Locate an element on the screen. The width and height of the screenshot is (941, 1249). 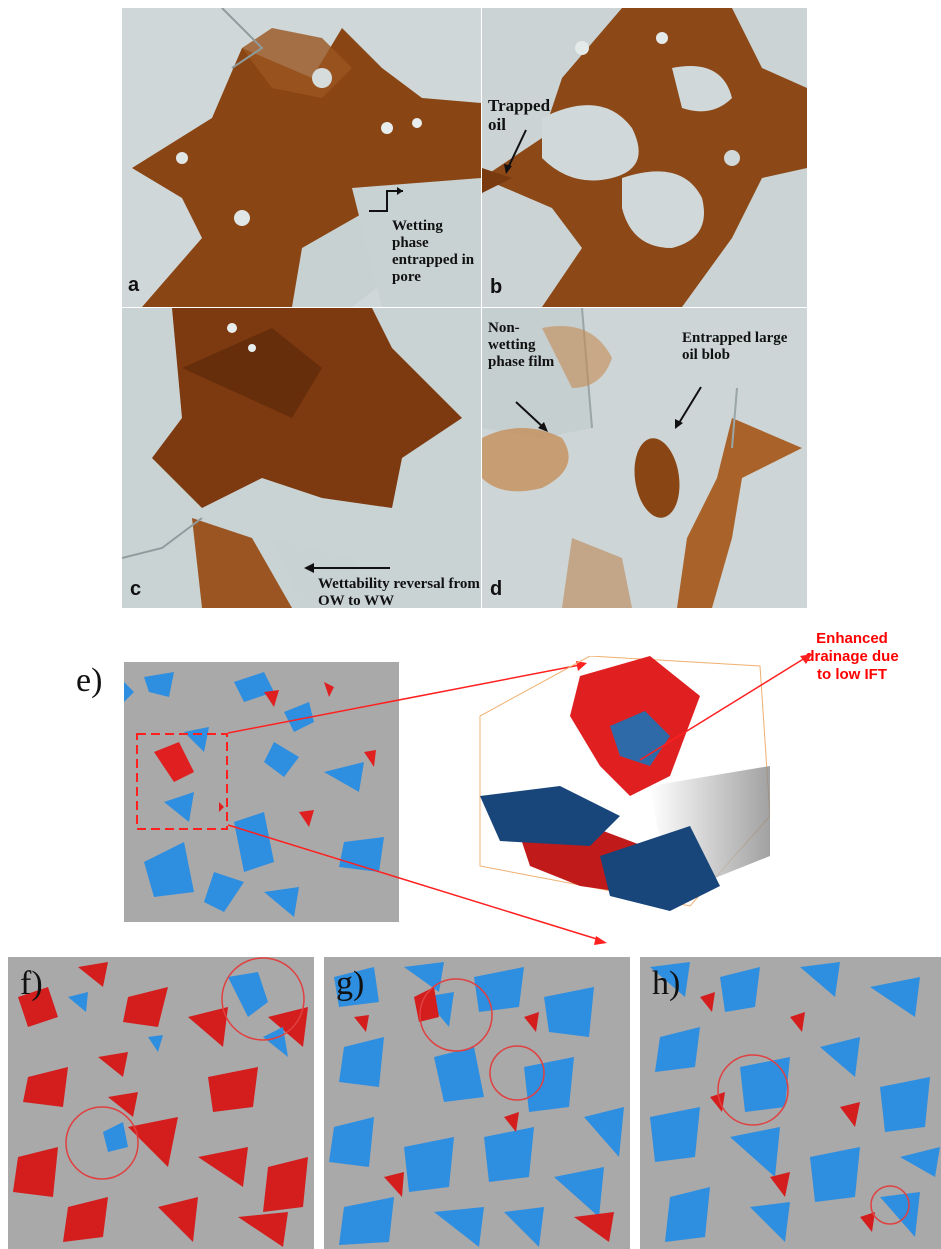
panel-label-d: d is located at coordinates (496, 589).